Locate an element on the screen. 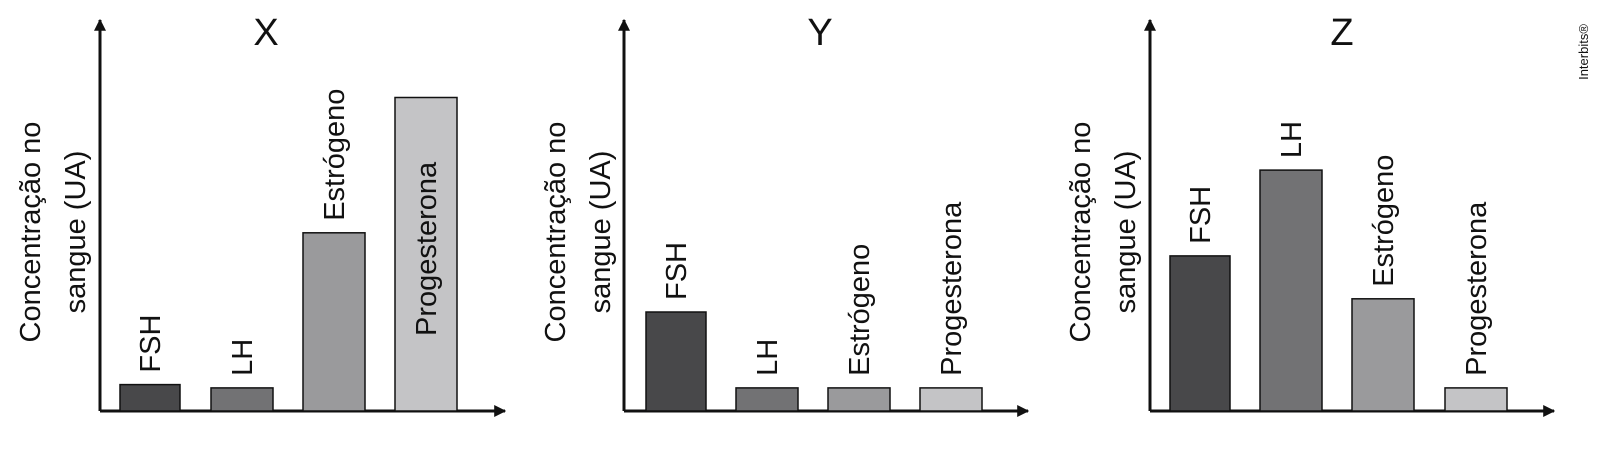 The height and width of the screenshot is (452, 1600). chart-title: Z is located at coordinates (1341, 33).